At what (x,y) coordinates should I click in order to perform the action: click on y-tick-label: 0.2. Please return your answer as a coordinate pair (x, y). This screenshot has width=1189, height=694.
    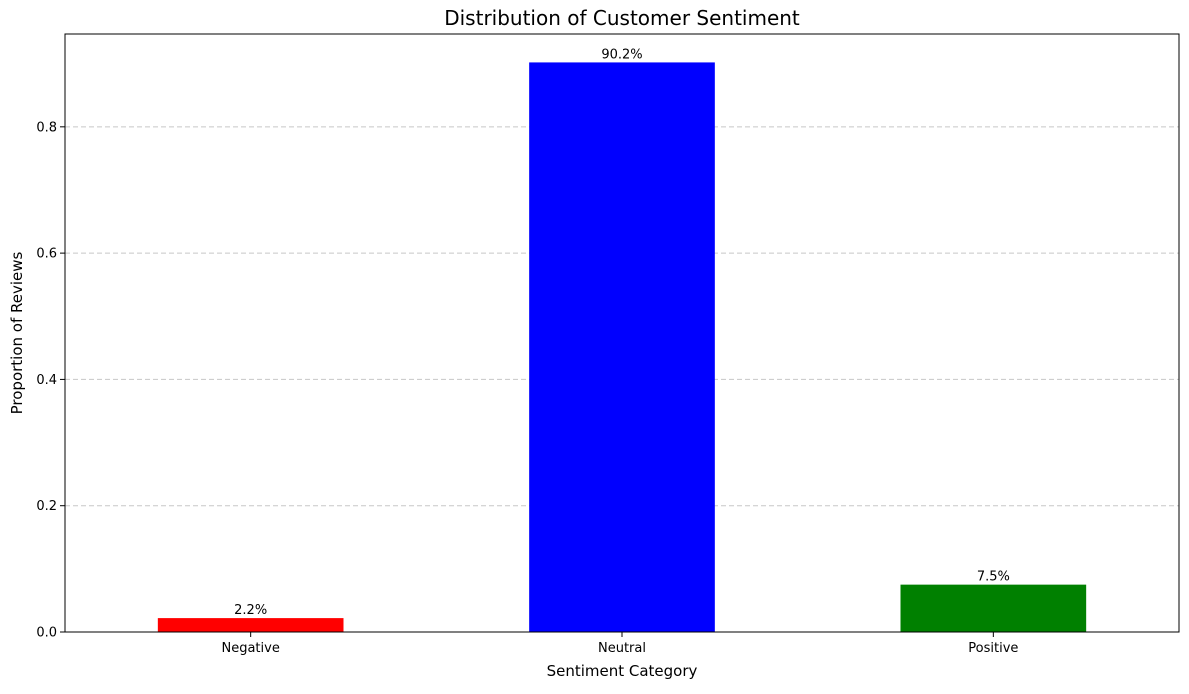
    Looking at the image, I should click on (46, 506).